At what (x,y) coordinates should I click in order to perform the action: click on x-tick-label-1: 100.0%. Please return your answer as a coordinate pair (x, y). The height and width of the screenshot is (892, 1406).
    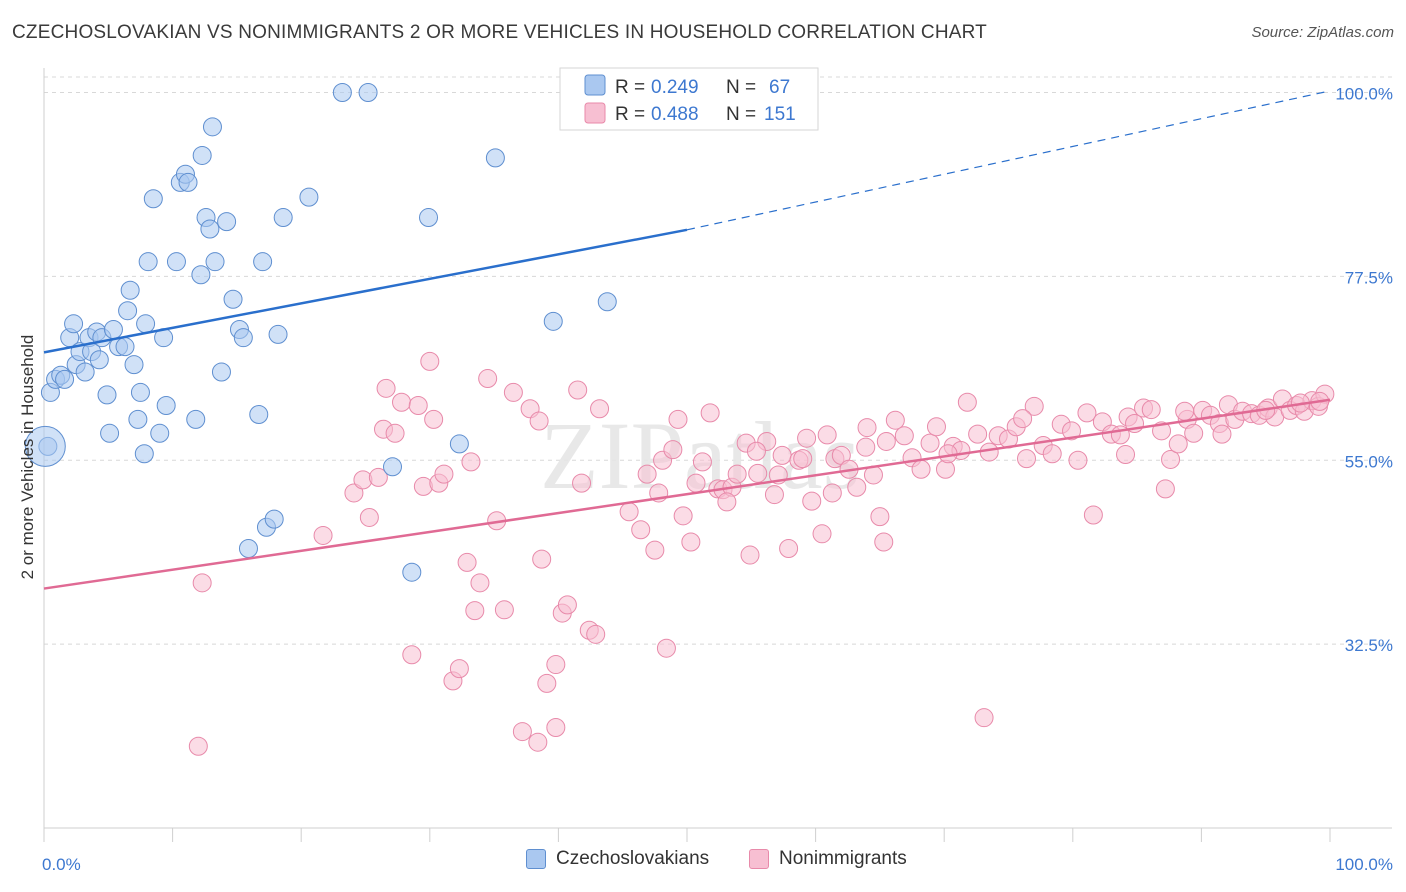
    Looking at the image, I should click on (1364, 864).